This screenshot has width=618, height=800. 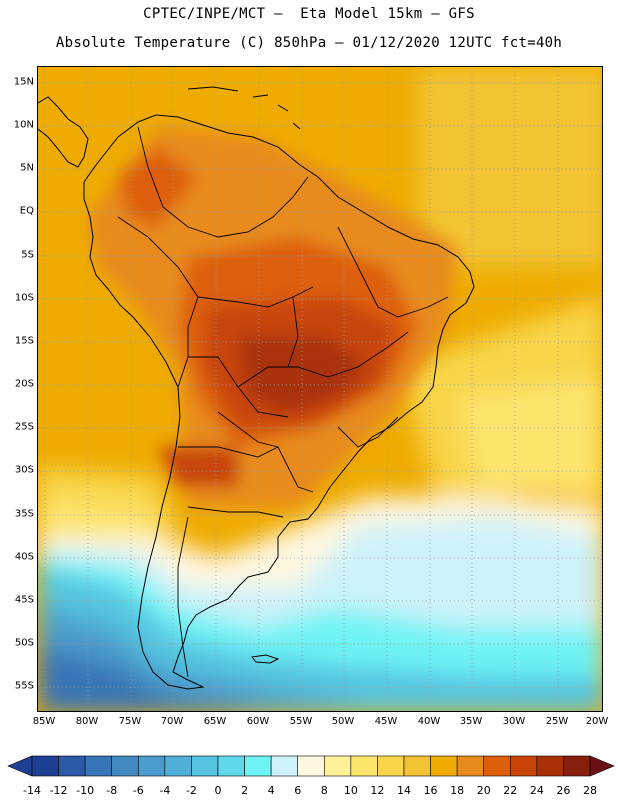 I want to click on lon-label-30w: 30W, so click(x=514, y=721).